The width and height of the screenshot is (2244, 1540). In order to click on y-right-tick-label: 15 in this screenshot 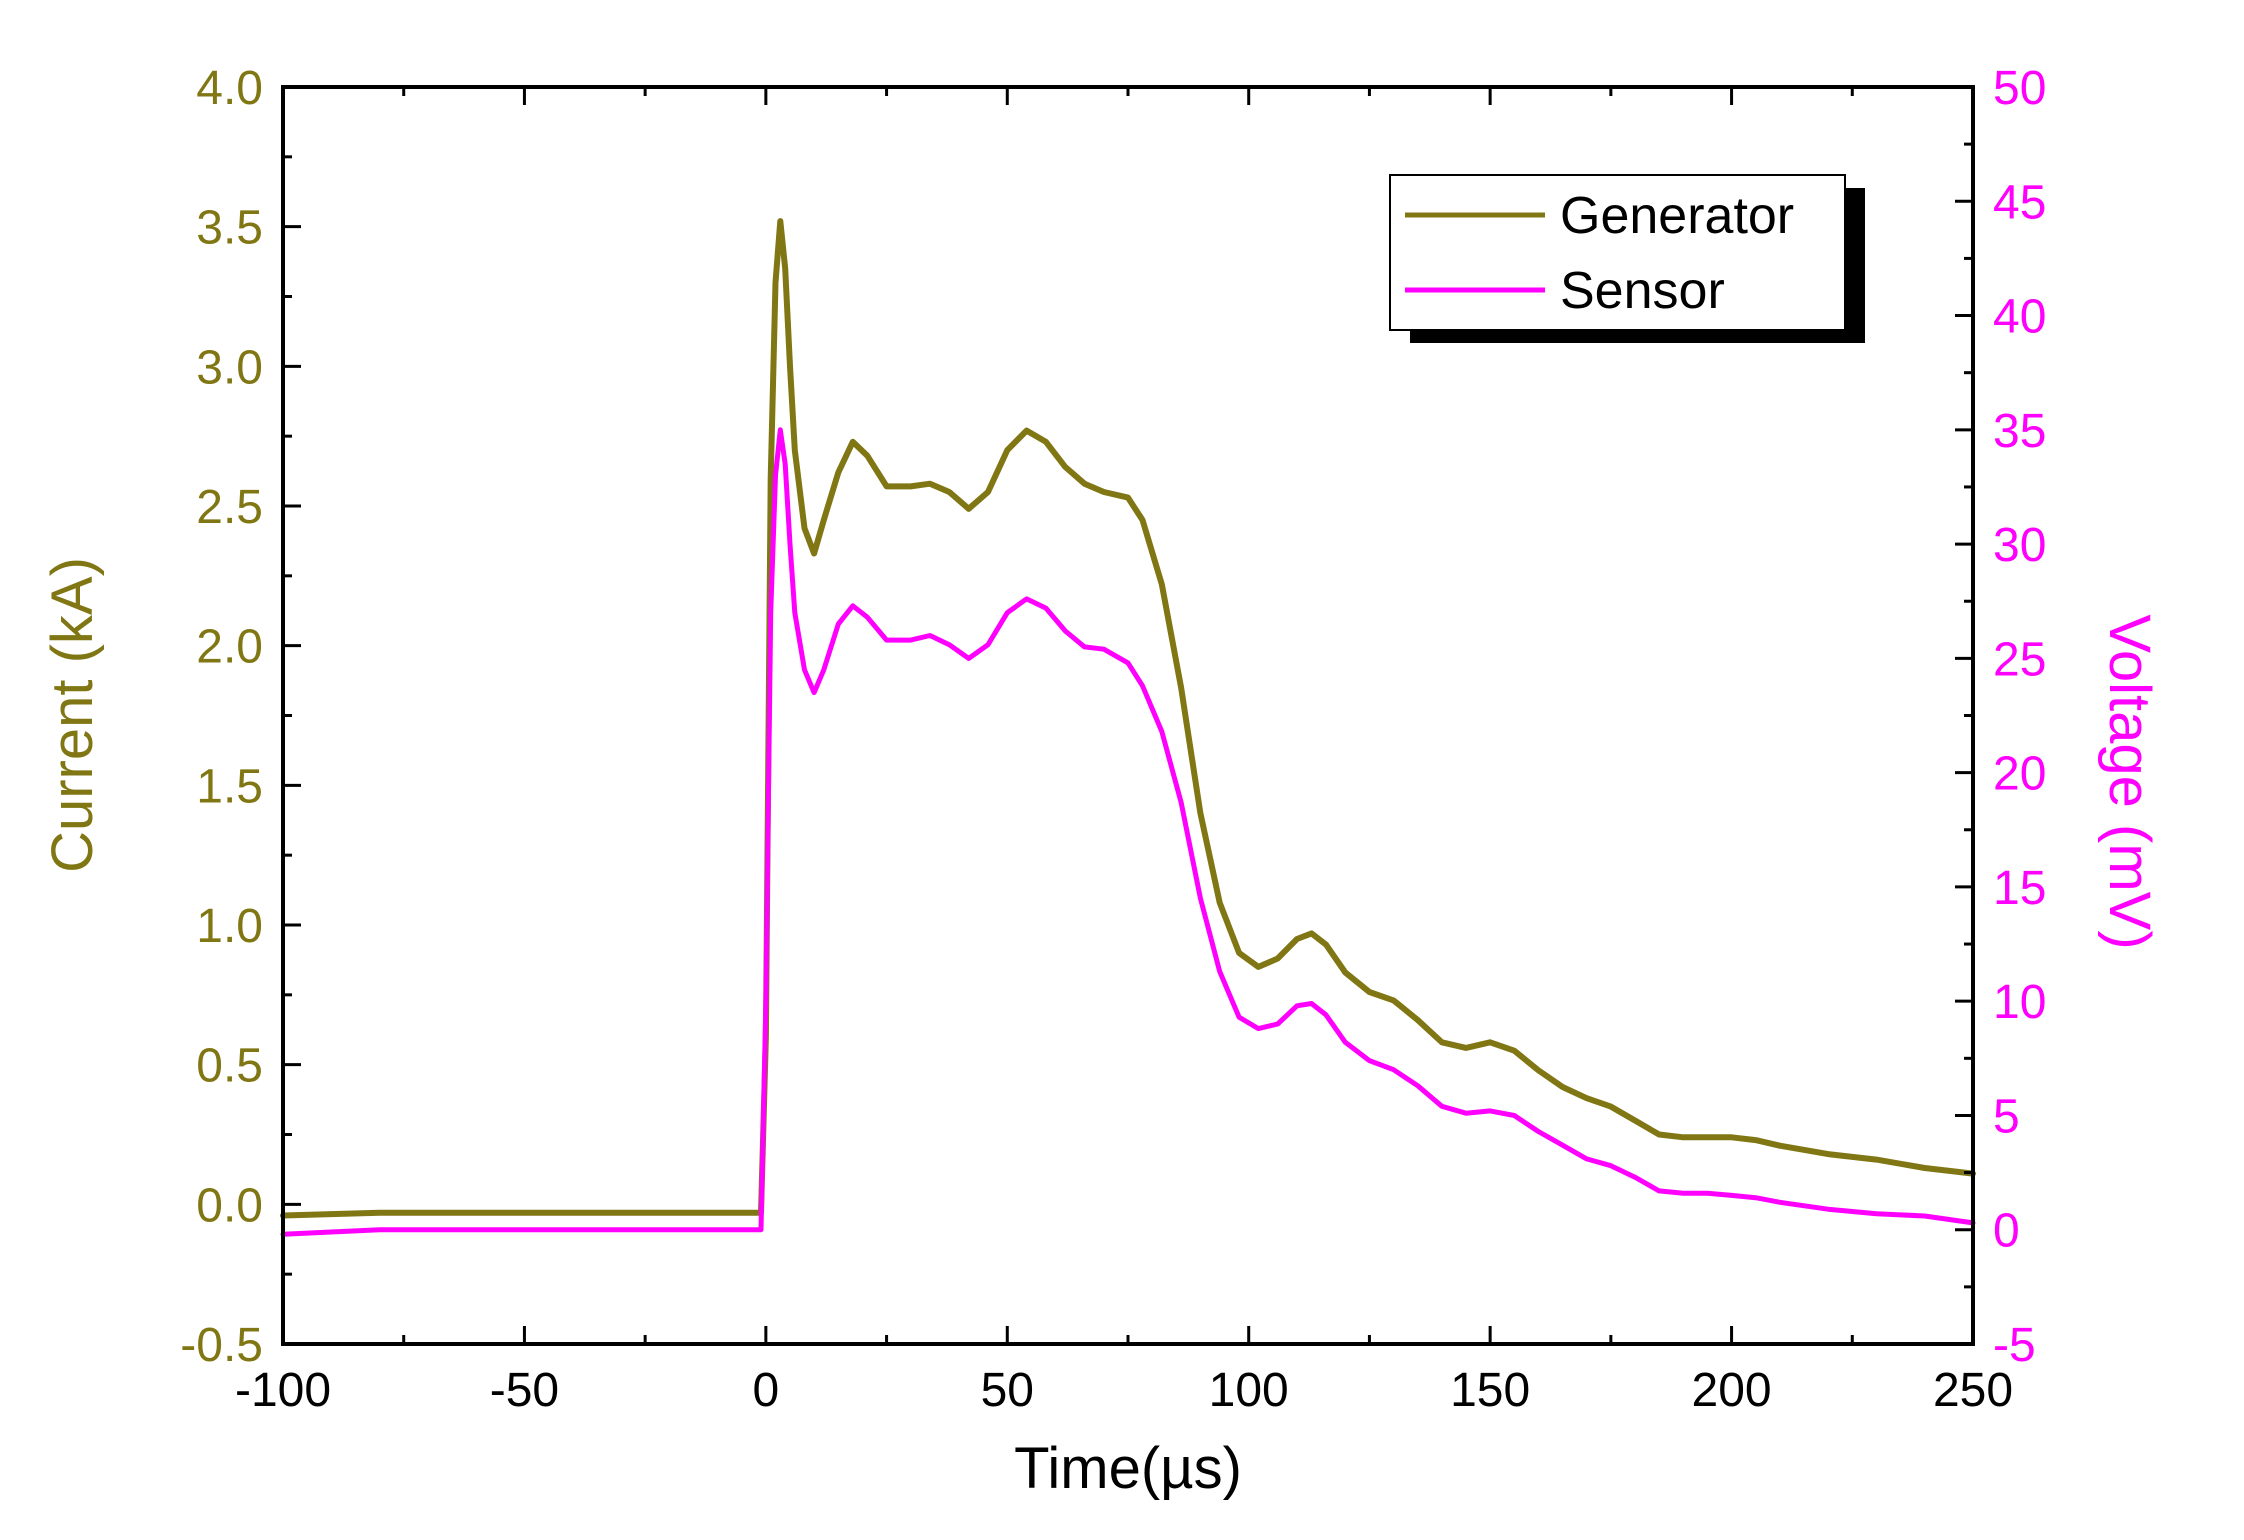, I will do `click(2019, 888)`.